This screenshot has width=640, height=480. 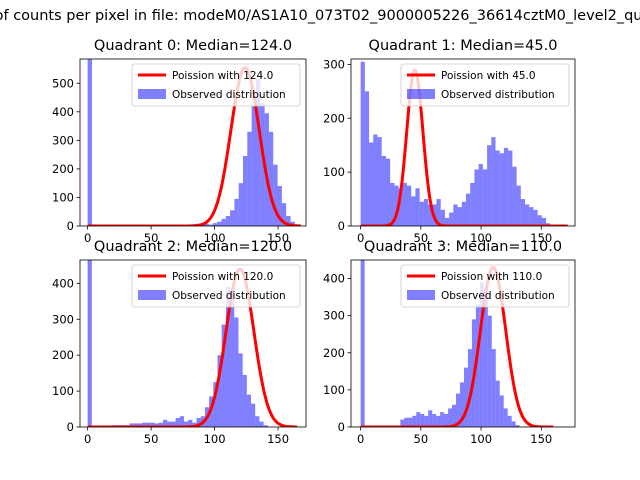 I want to click on legend-patch-swatch, so click(x=421, y=94).